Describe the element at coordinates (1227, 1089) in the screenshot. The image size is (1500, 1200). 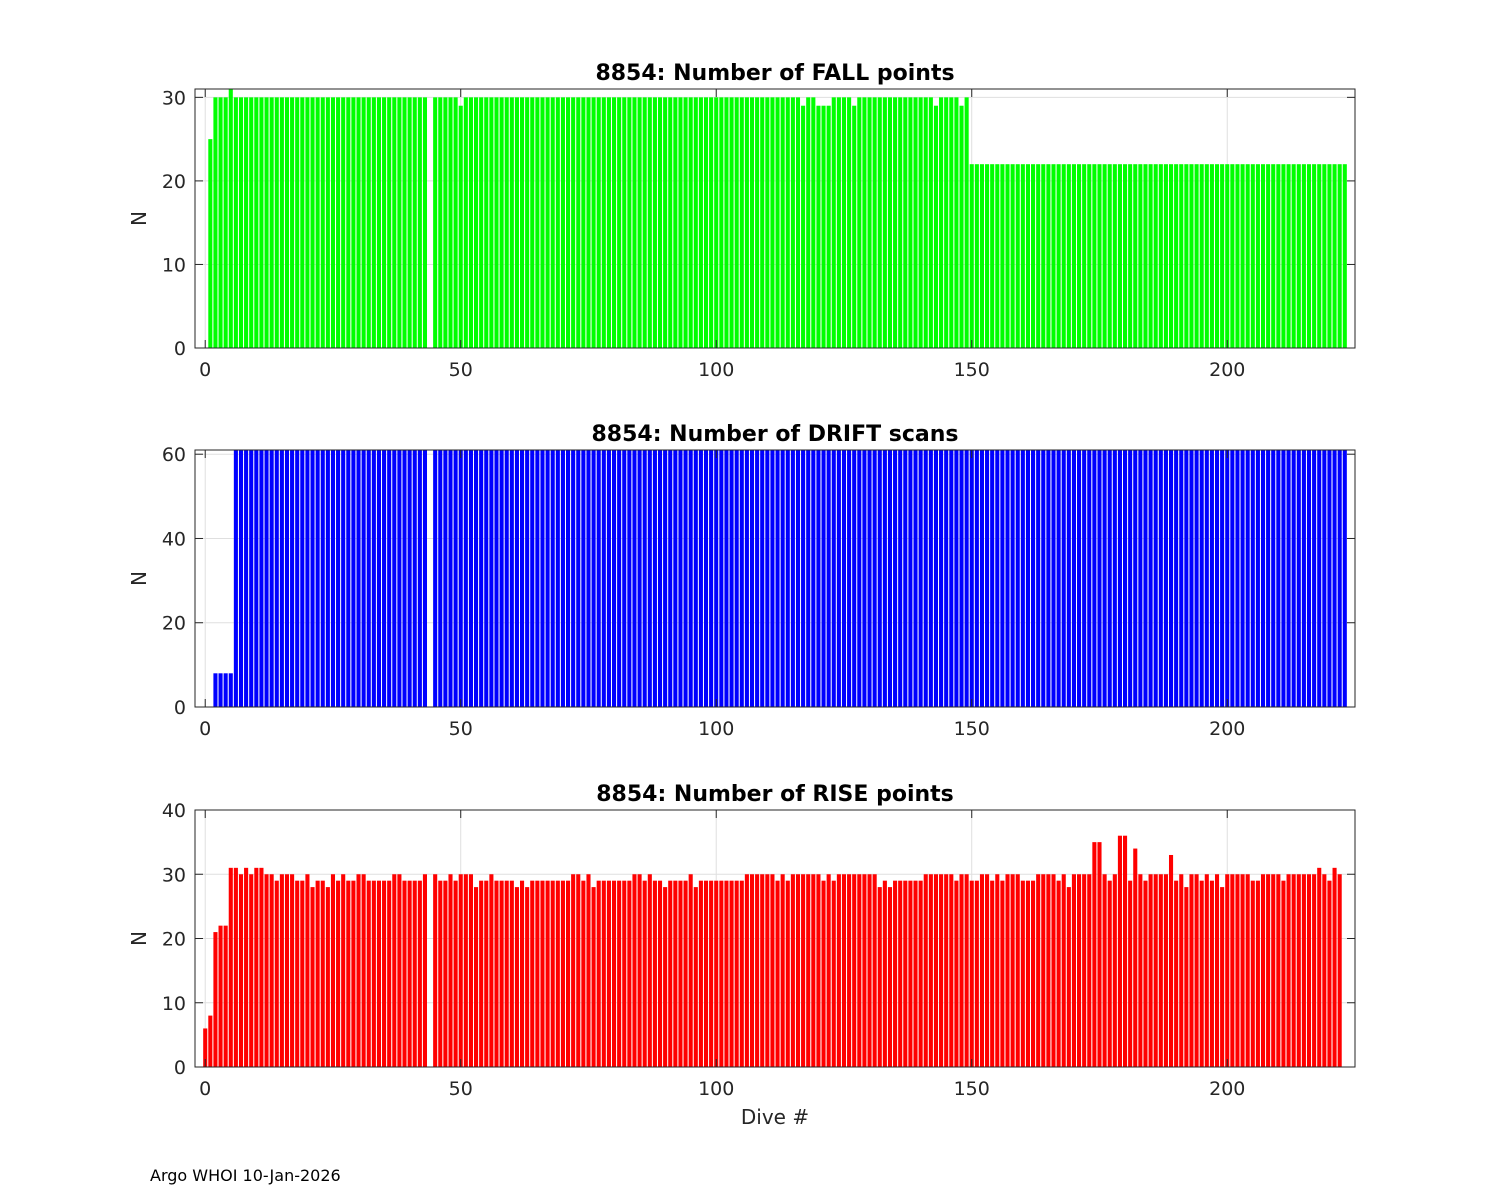
I see `rise-xtick-label: 200` at that location.